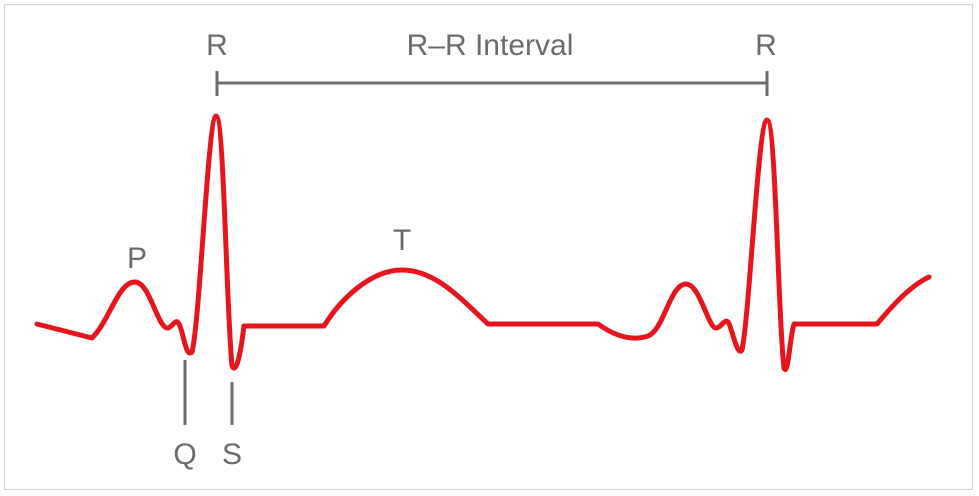  What do you see at coordinates (490, 45) in the screenshot?
I see `rr-interval-label: R–R Interval` at bounding box center [490, 45].